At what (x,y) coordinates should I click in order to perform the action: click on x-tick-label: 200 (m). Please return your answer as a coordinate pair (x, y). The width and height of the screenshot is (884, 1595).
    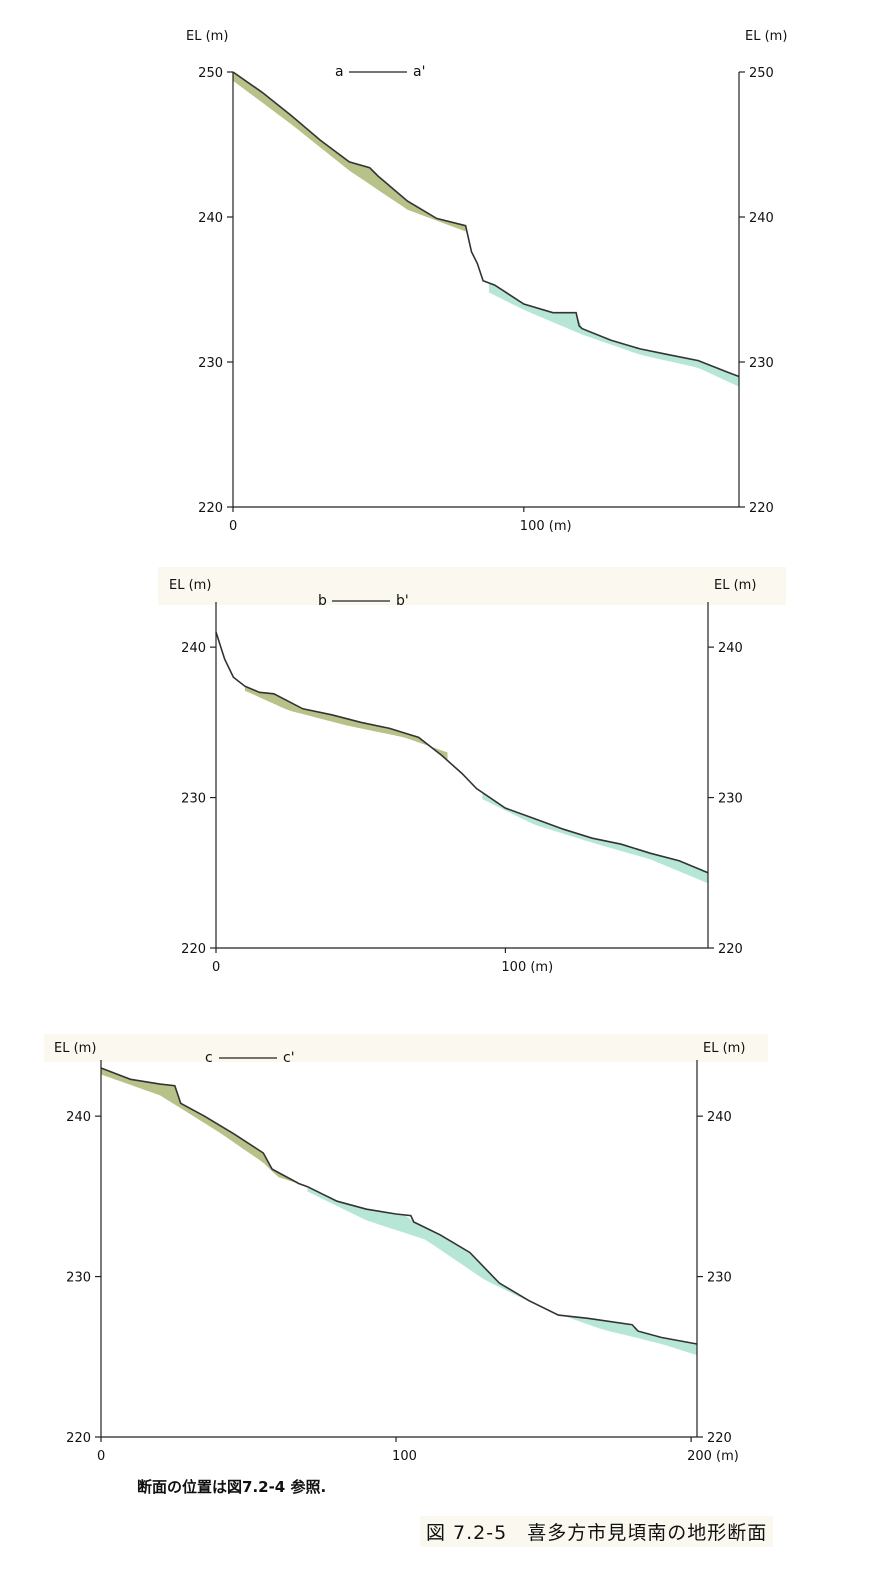
    Looking at the image, I should click on (713, 1456).